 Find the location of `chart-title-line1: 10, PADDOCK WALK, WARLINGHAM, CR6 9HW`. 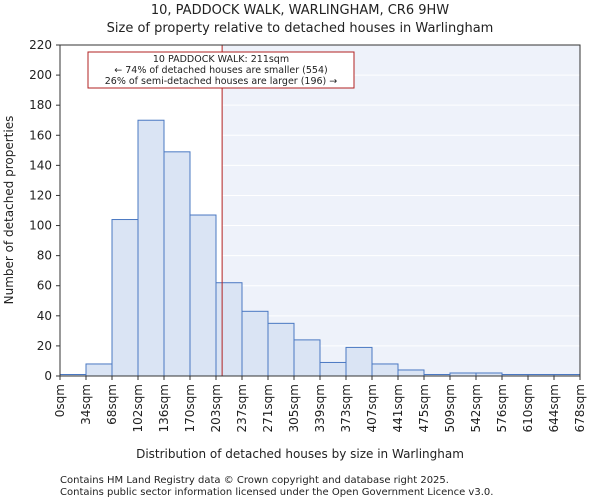

chart-title-line1: 10, PADDOCK WALK, WARLINGHAM, CR6 9HW is located at coordinates (300, 10).